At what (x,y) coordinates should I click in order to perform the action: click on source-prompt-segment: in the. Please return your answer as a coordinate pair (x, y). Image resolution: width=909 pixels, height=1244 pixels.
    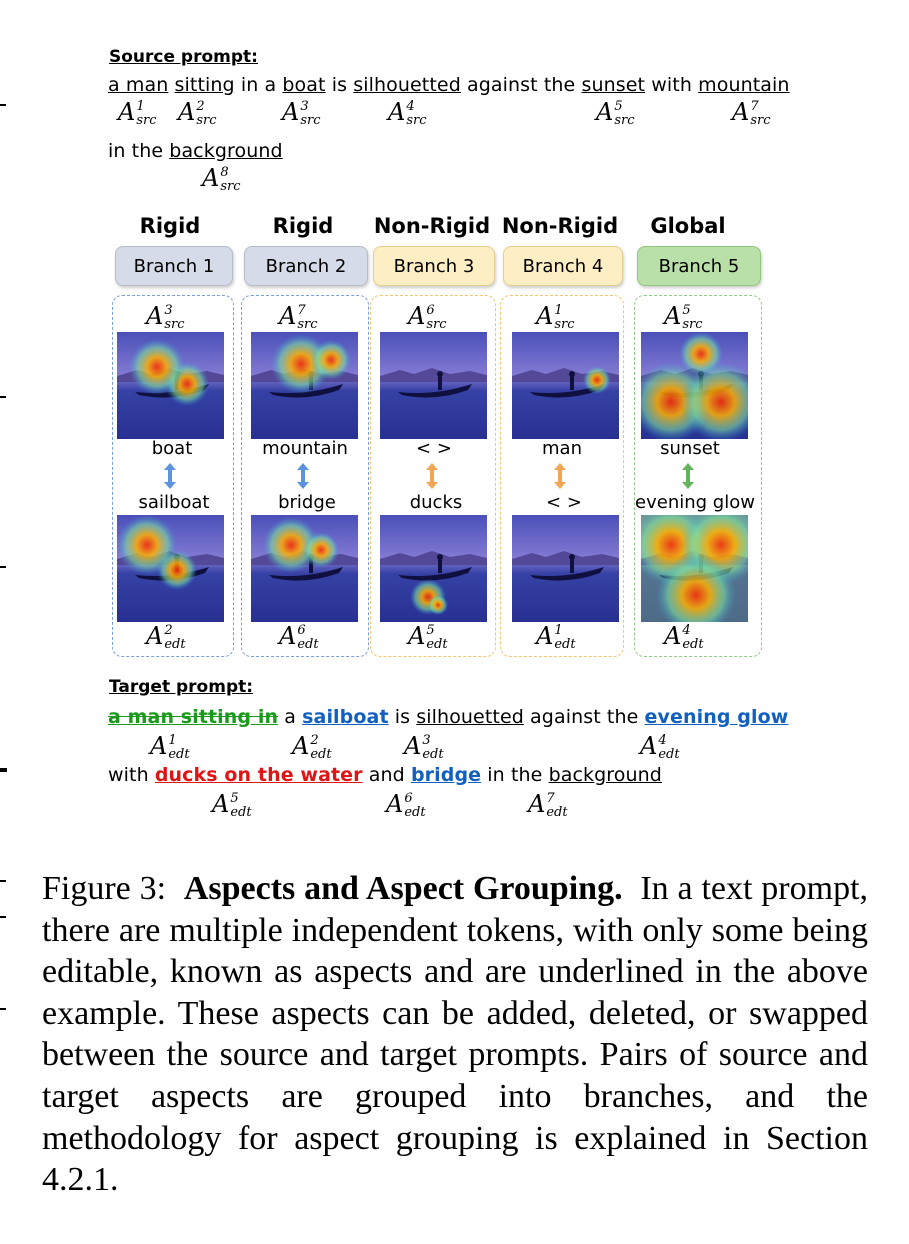
    Looking at the image, I should click on (139, 151).